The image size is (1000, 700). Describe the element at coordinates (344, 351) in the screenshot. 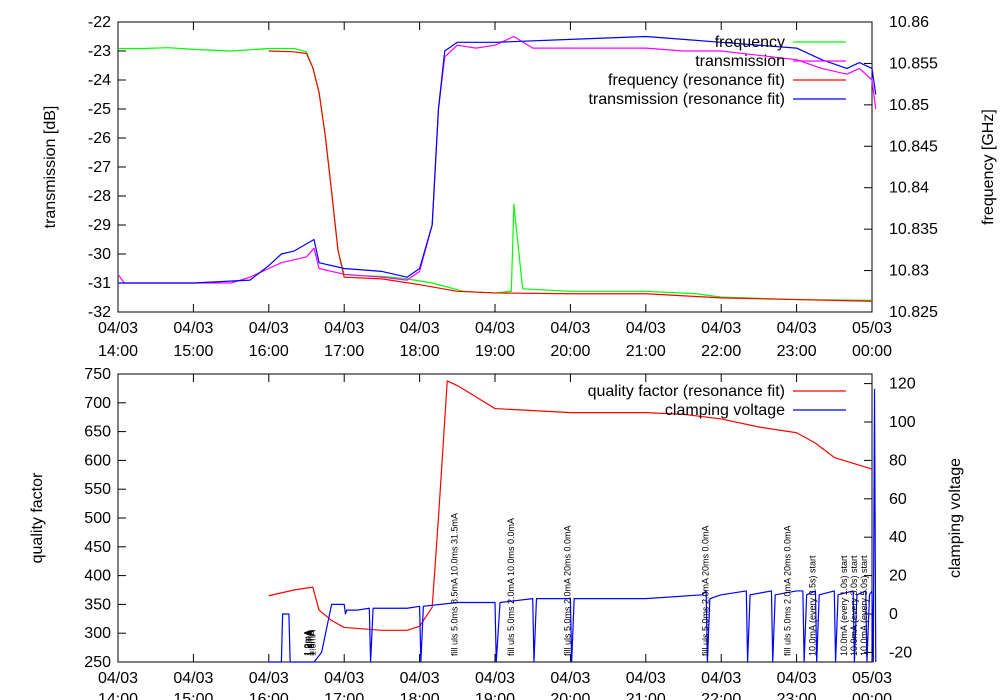

I see `x-tick-label-time-1-3: 17:00` at that location.